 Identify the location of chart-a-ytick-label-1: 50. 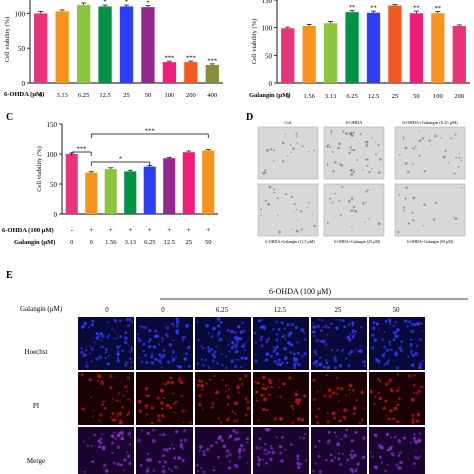
(22, 49).